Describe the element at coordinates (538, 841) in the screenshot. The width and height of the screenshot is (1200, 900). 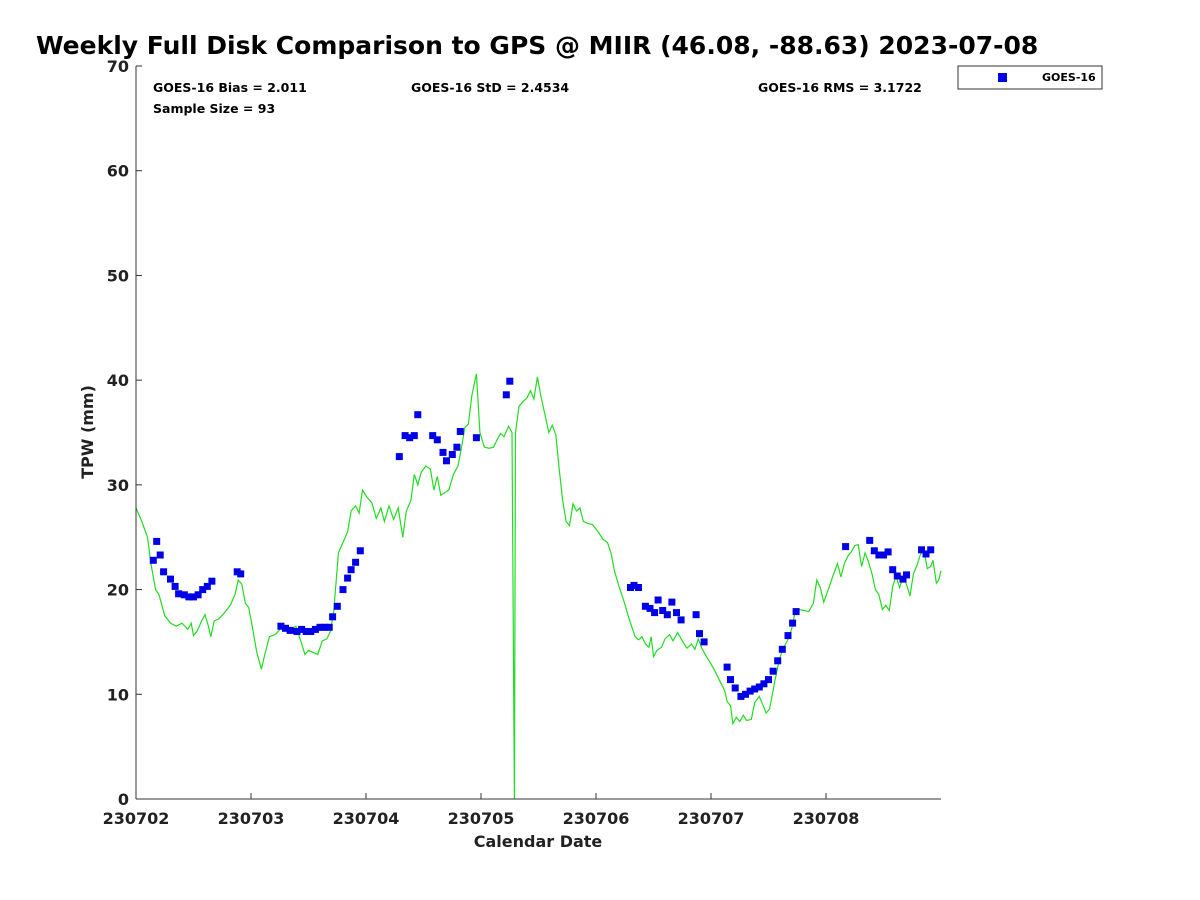
I see `x-axis-label: Calendar Date` at that location.